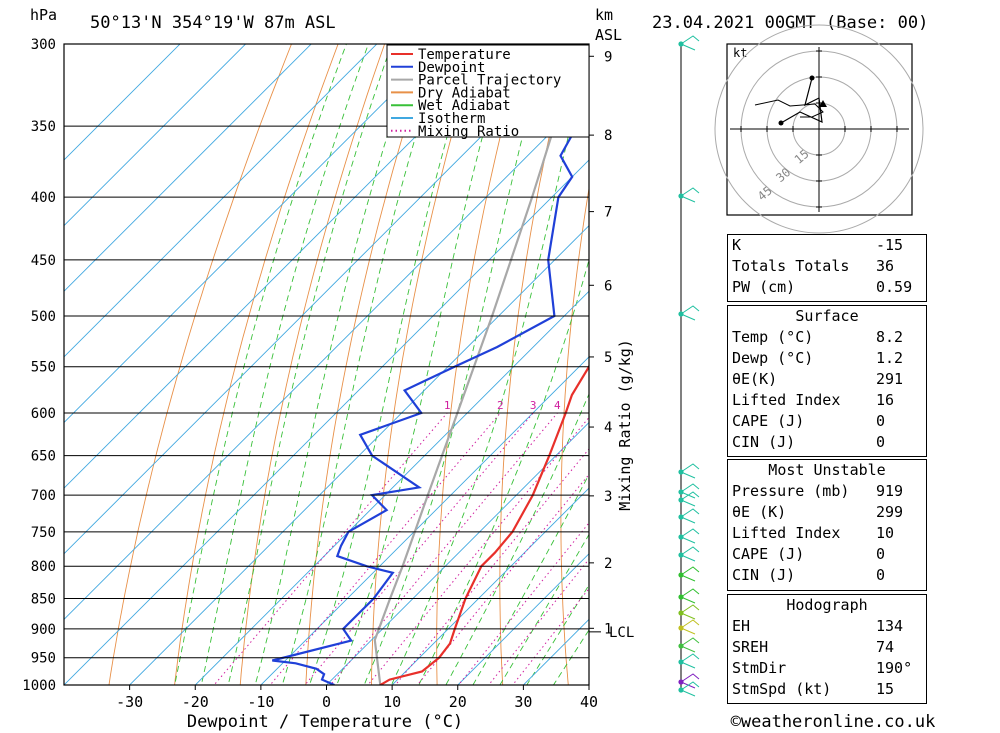 This screenshot has height=733, width=1000. What do you see at coordinates (533, 405) in the screenshot?
I see `mixing-ratio-label: 3` at bounding box center [533, 405].